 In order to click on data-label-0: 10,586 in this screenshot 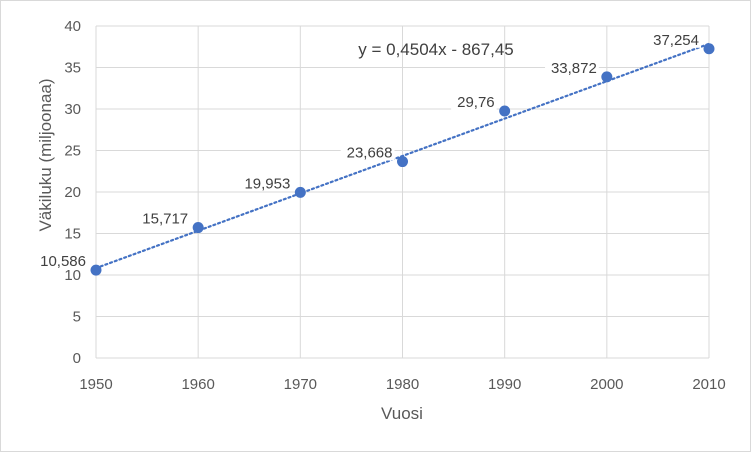, I will do `click(63, 261)`.